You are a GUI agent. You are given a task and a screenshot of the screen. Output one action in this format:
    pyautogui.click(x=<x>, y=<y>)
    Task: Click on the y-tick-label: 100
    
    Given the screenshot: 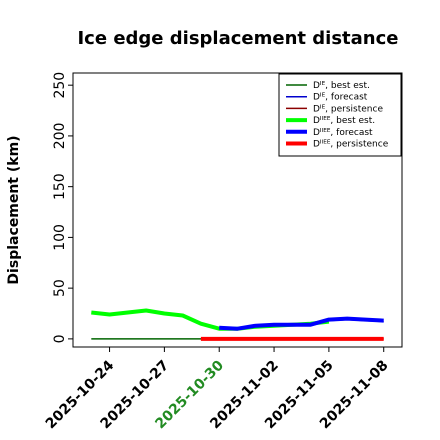 What is the action you would take?
    pyautogui.click(x=60, y=237)
    